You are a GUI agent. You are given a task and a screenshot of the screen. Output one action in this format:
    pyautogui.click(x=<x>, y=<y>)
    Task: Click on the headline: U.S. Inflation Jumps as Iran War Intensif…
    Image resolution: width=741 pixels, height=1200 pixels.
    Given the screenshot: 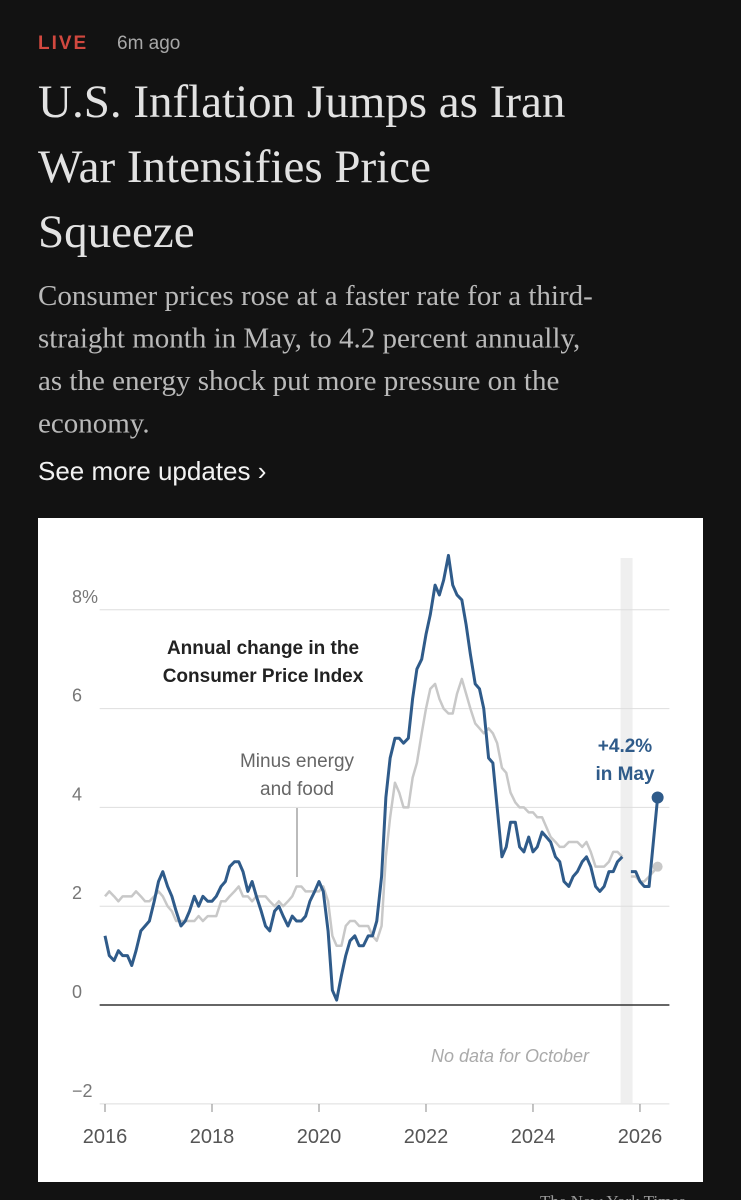 What is the action you would take?
    pyautogui.click(x=301, y=167)
    